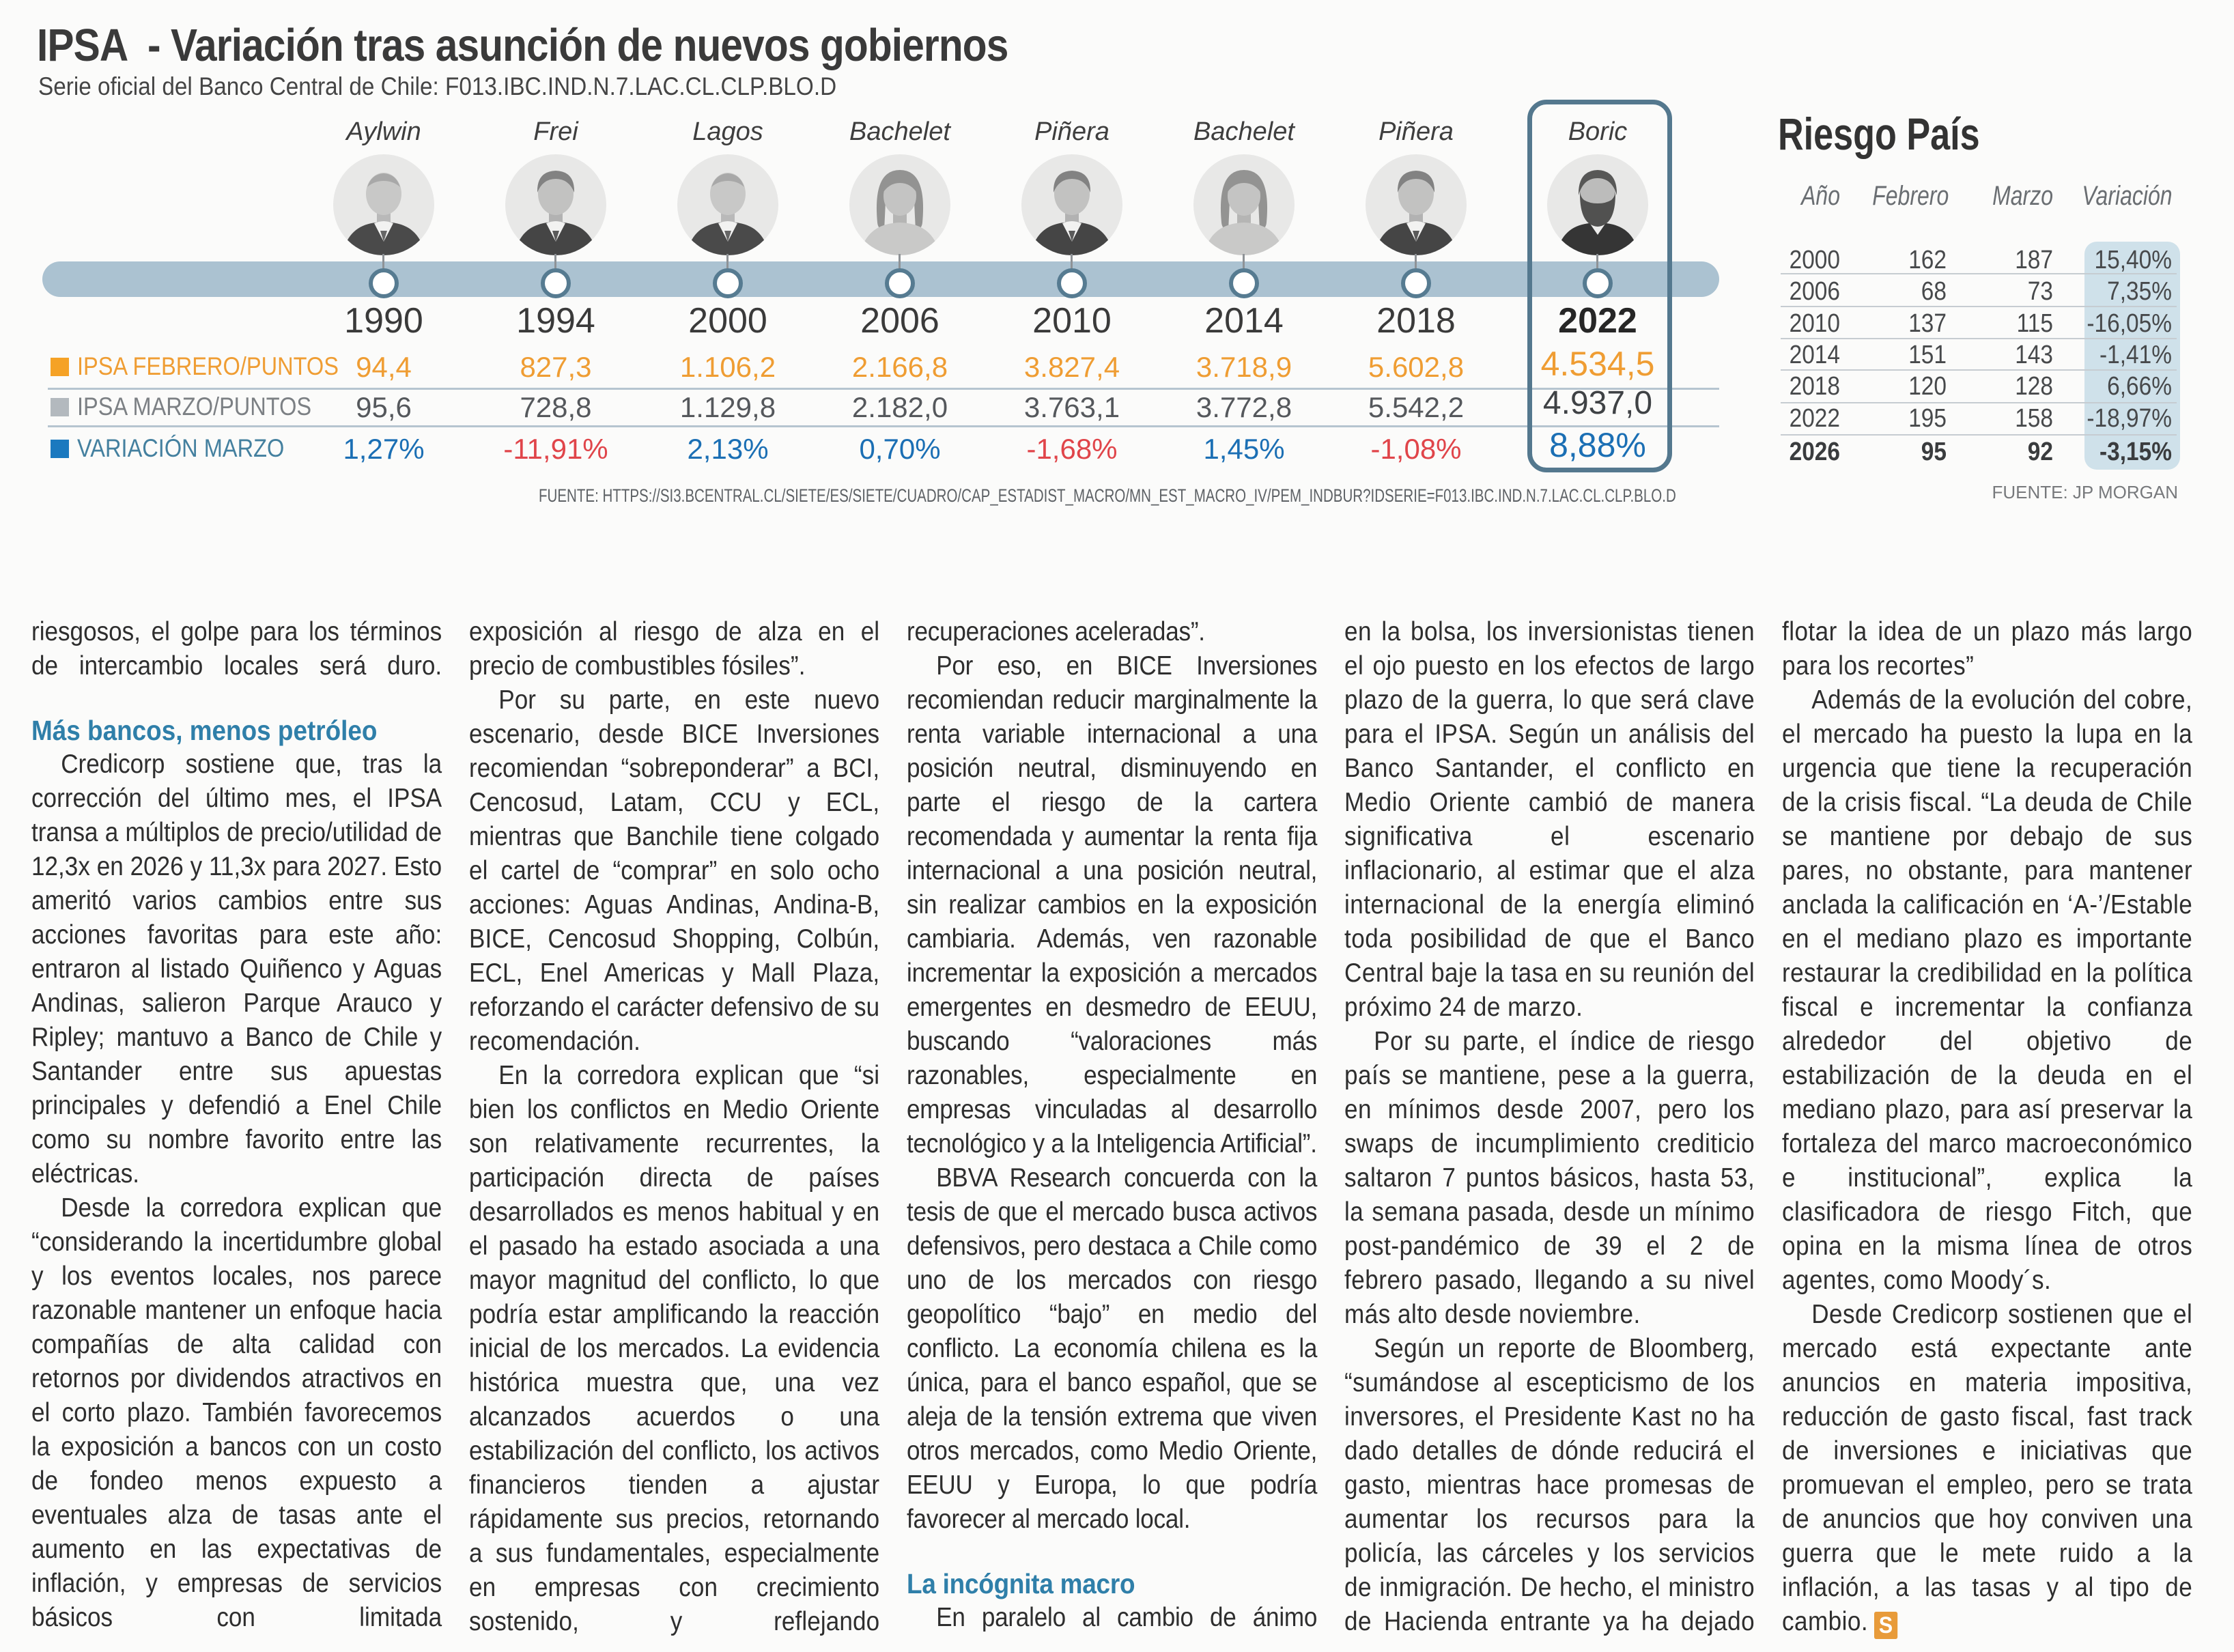  Describe the element at coordinates (2034, 387) in the screenshot. I see `cell-marzo: 128` at that location.